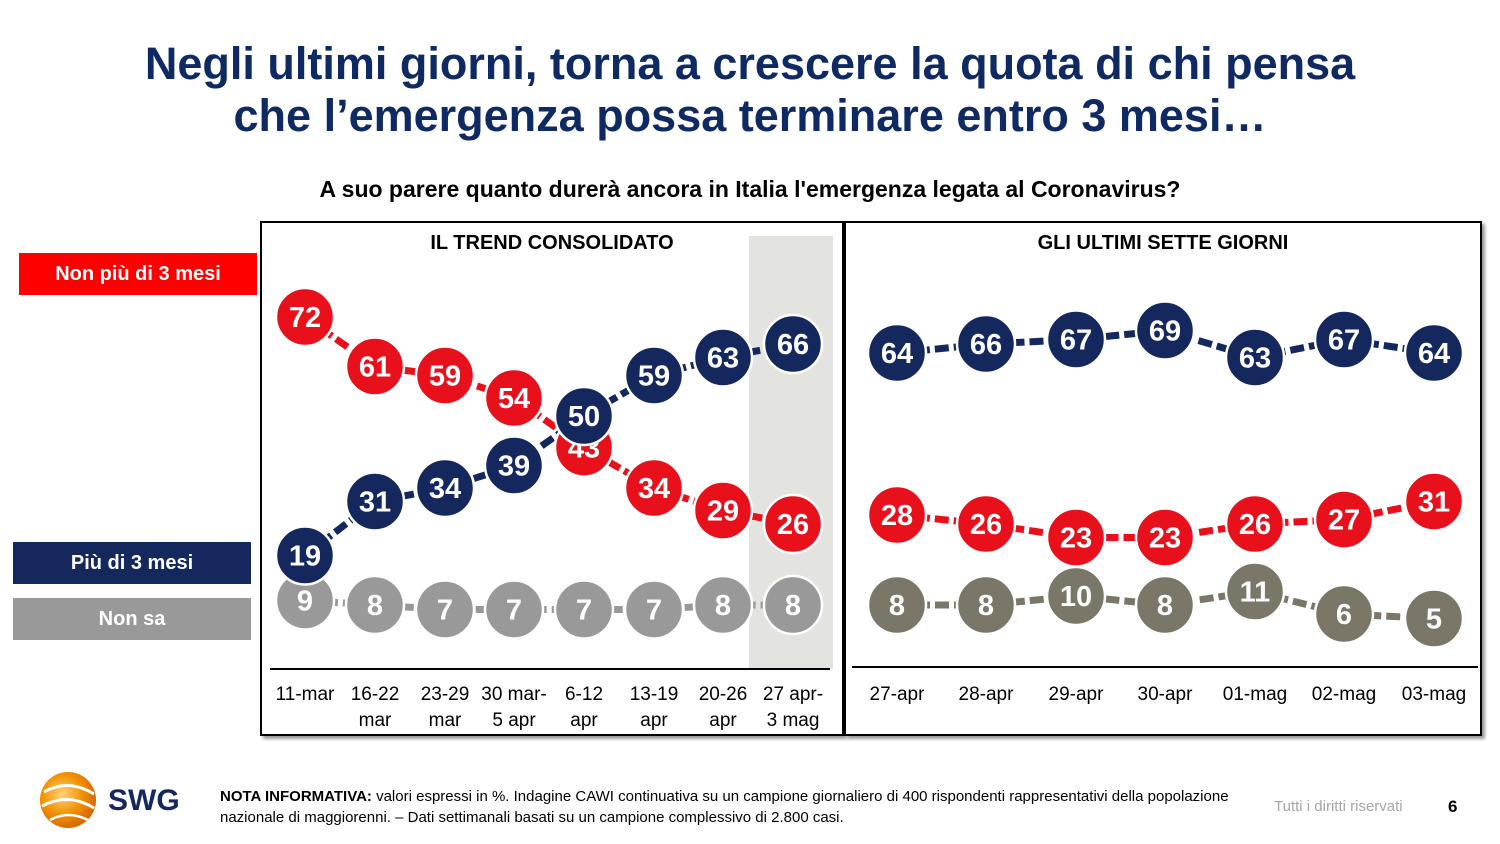 The height and width of the screenshot is (844, 1500). I want to click on legend-piu-di-3-mesi: Più di 3 mesi, so click(132, 563).